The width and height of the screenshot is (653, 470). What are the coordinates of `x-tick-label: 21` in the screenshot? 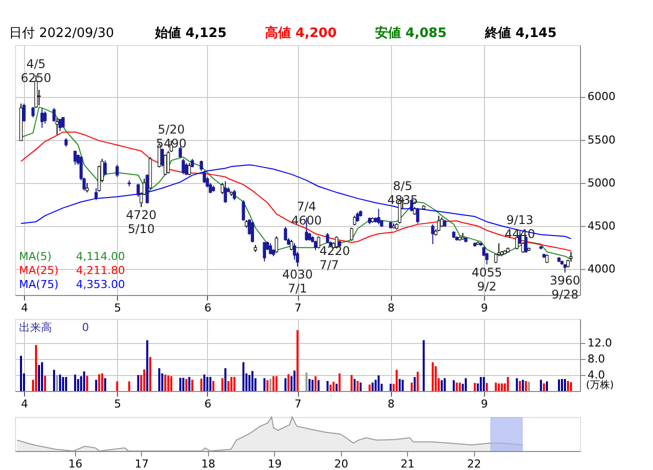 It's located at (407, 464).